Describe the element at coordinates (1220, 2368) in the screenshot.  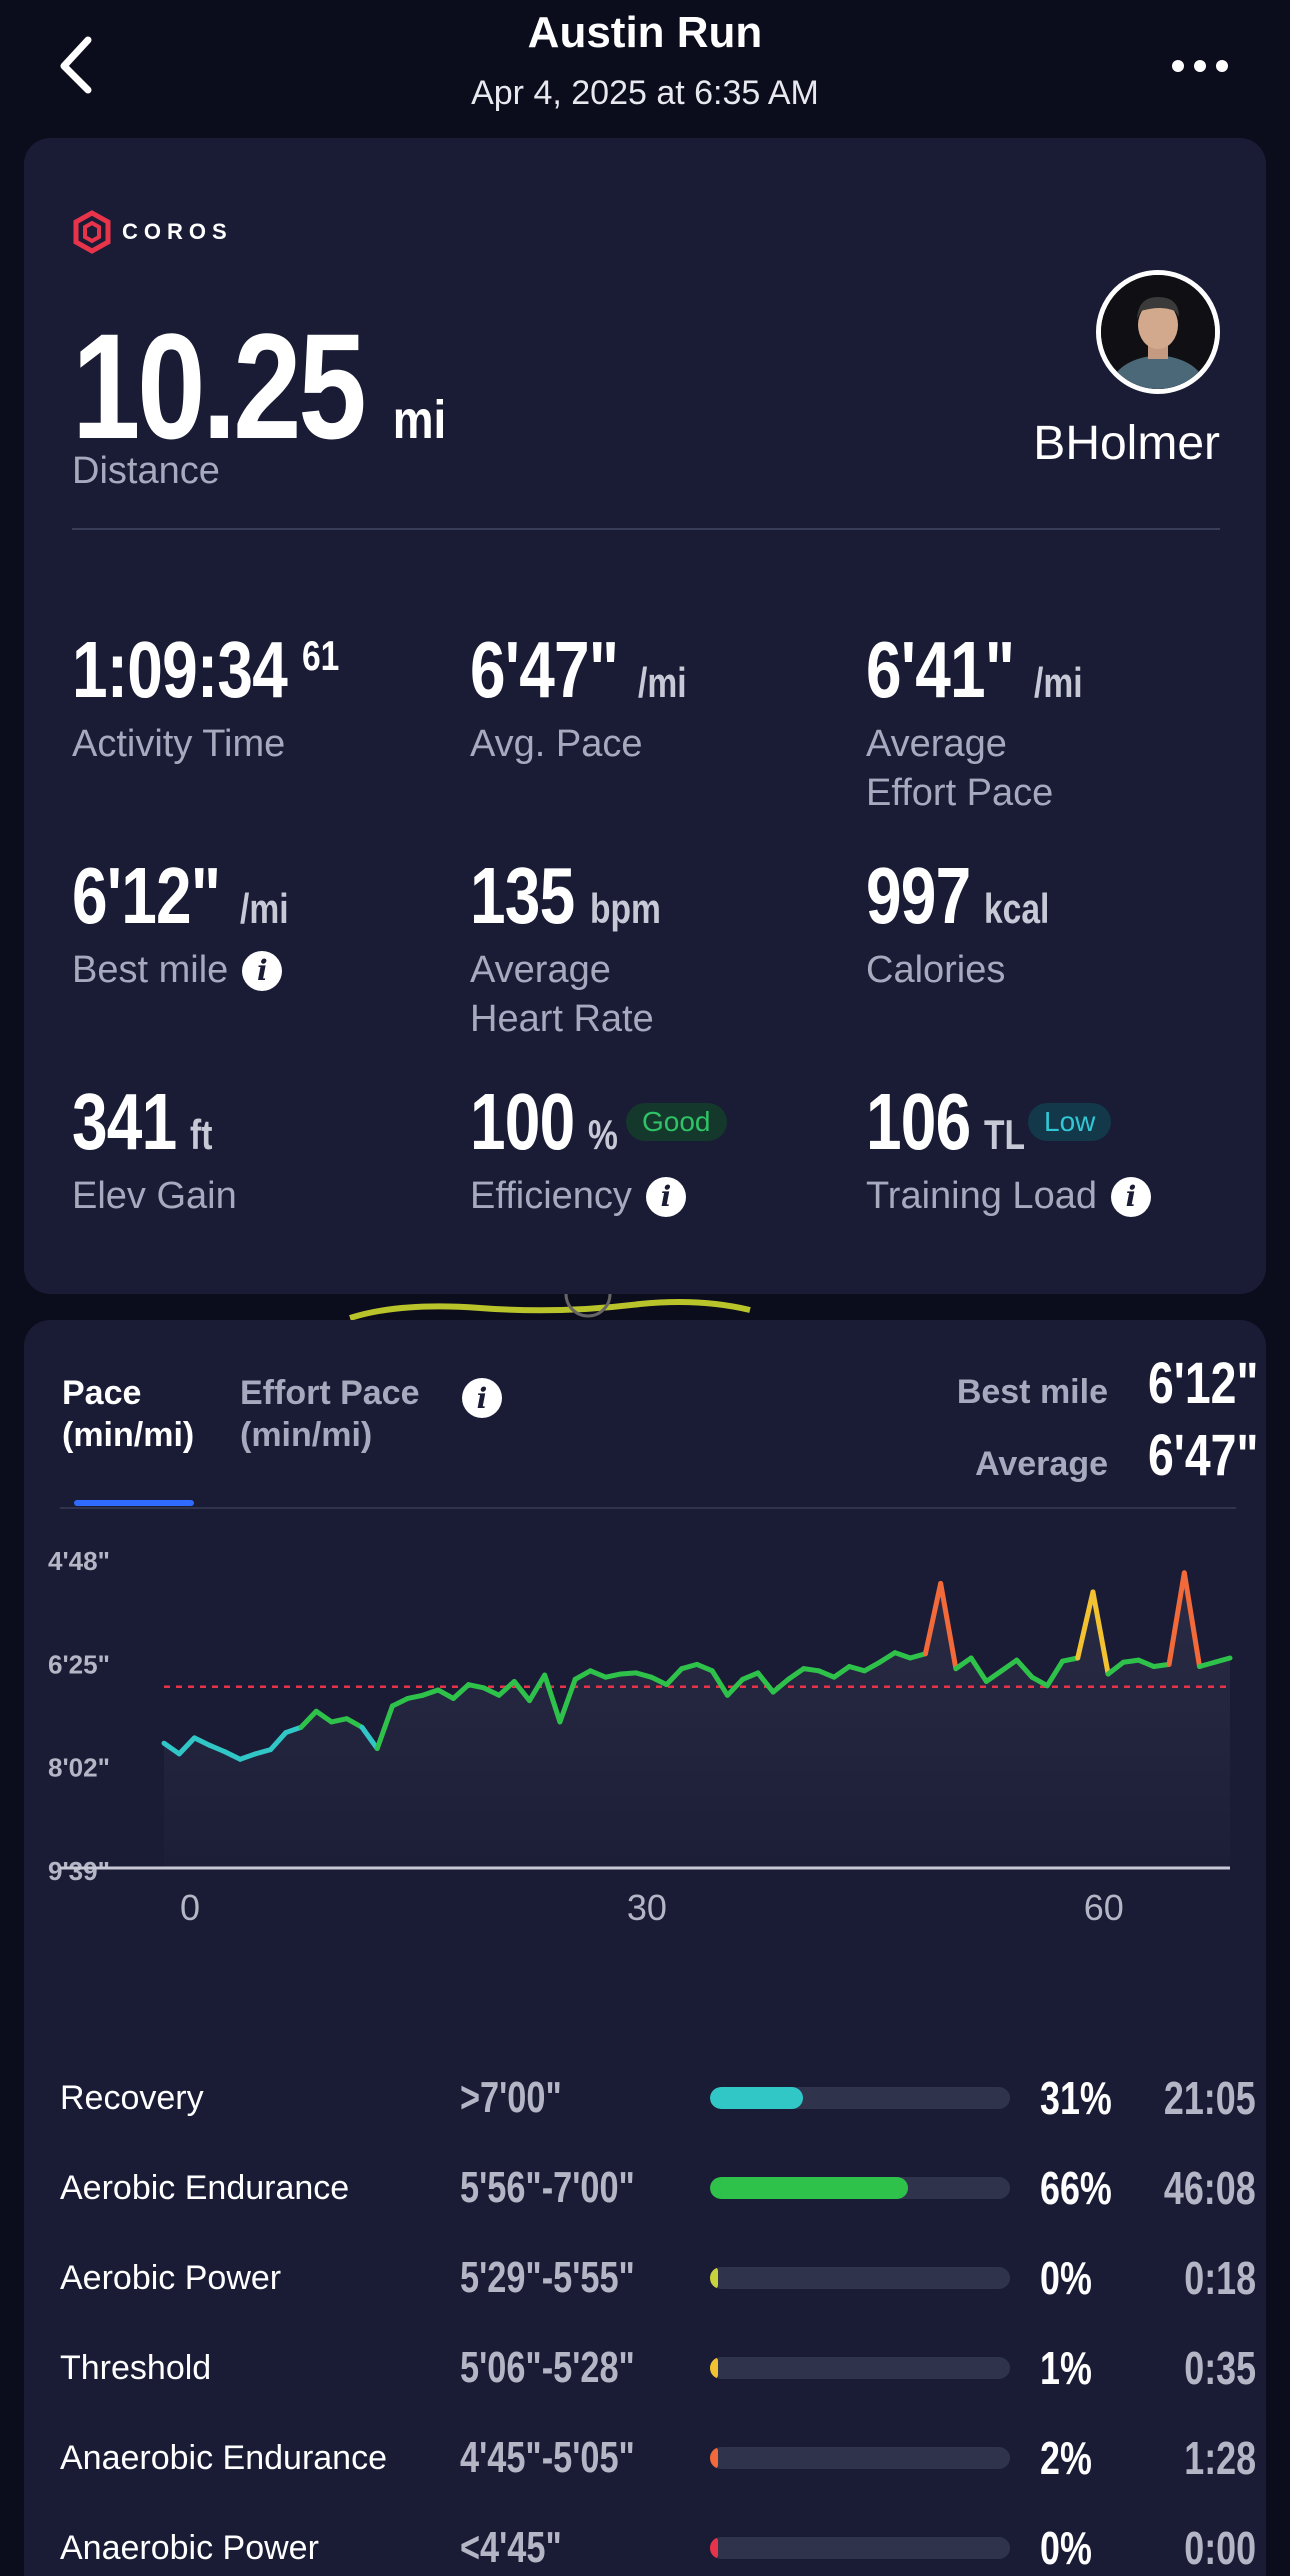
I see `zone-time: 0:35` at that location.